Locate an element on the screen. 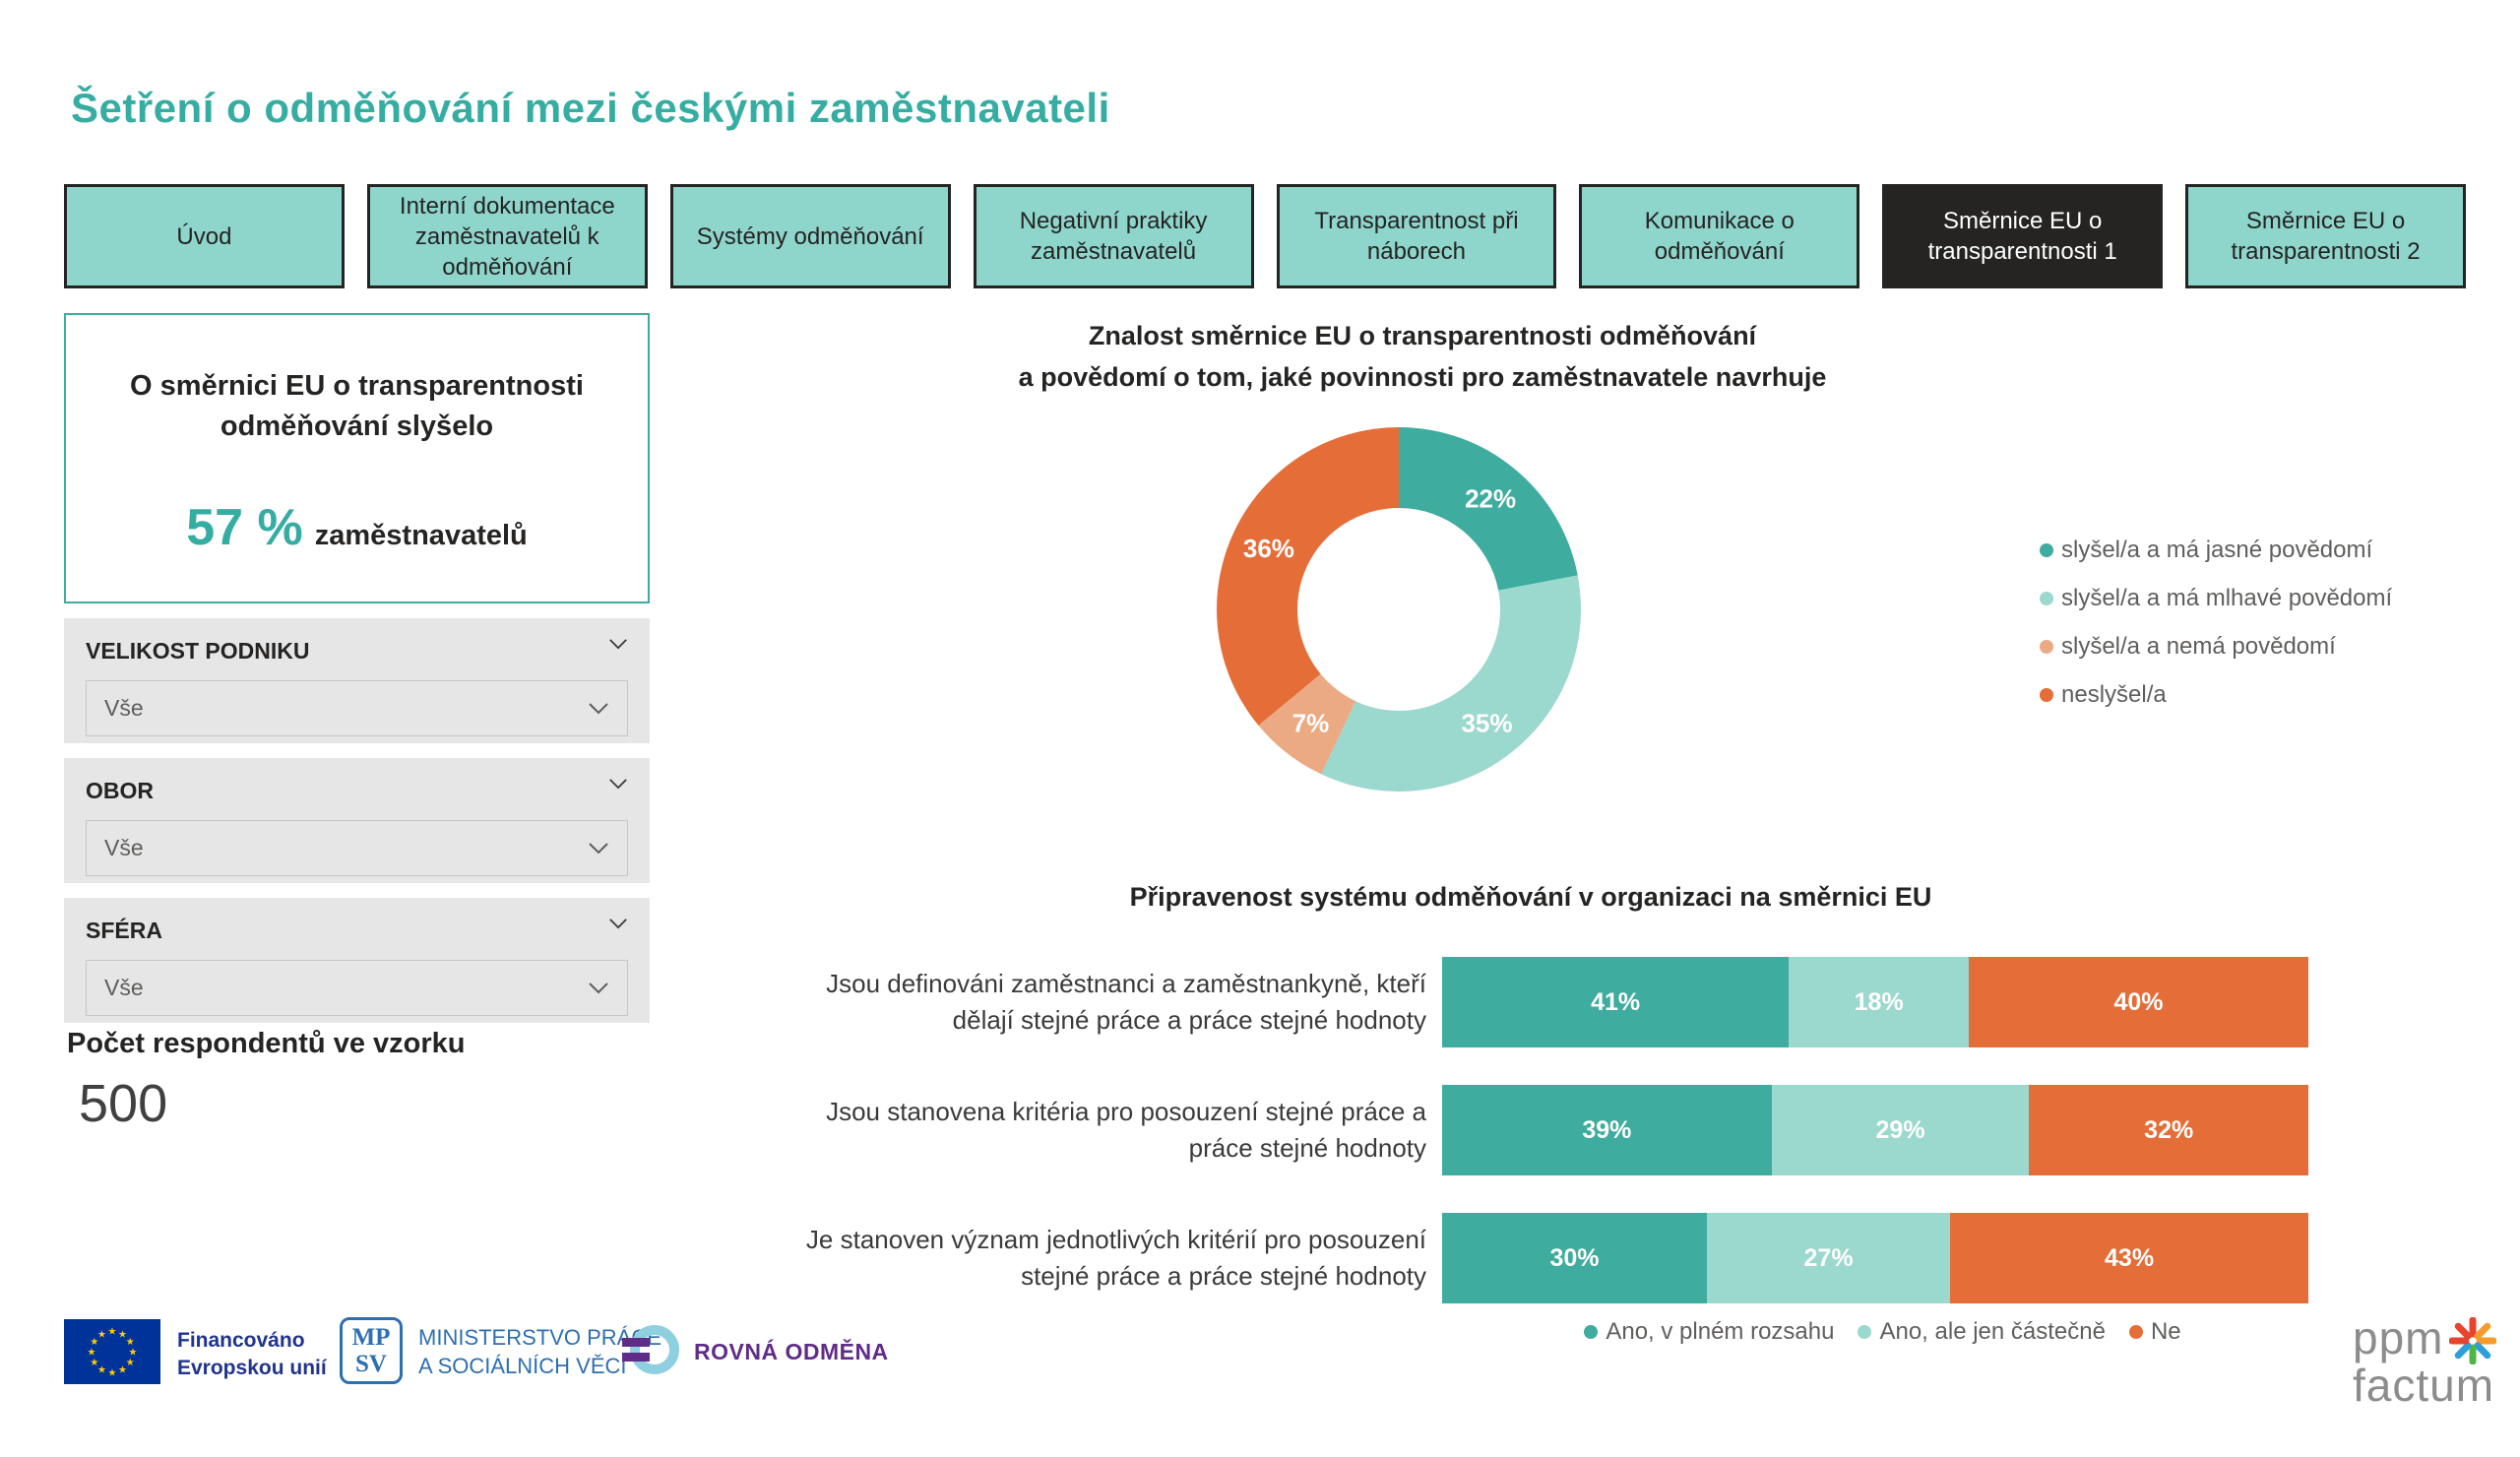 The width and height of the screenshot is (2520, 1457). filter-label: SFÉRA is located at coordinates (124, 930).